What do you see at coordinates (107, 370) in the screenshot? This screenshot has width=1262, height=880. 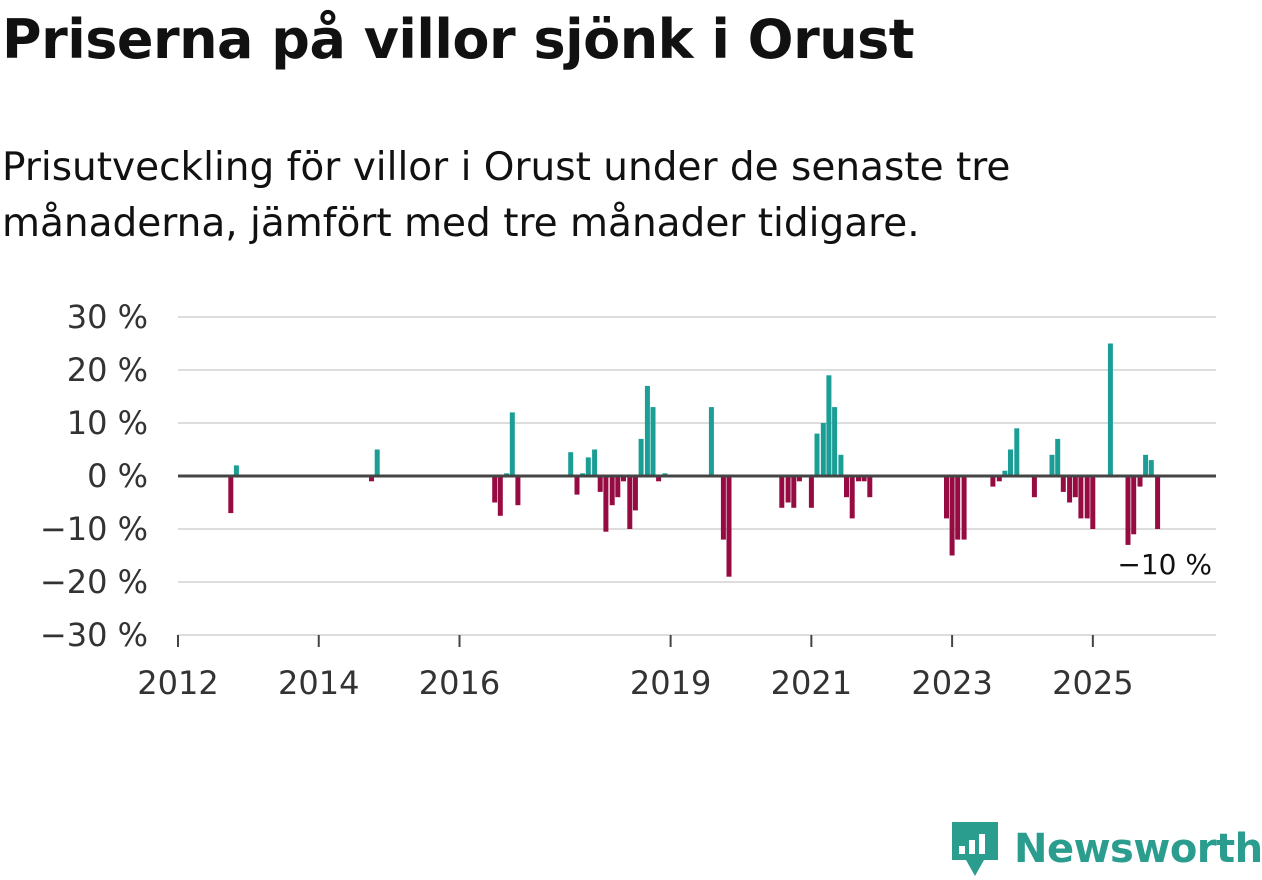 I see `y-tick-label: 20 %` at bounding box center [107, 370].